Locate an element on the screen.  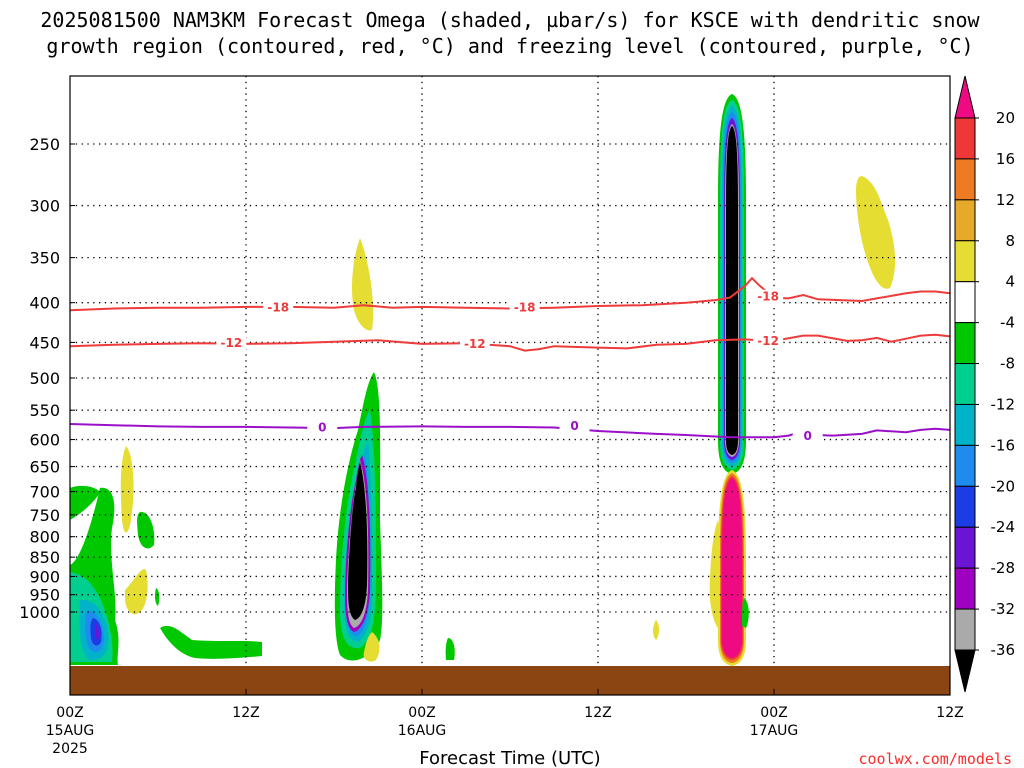
omega-shade-black is located at coordinates (358, 541).